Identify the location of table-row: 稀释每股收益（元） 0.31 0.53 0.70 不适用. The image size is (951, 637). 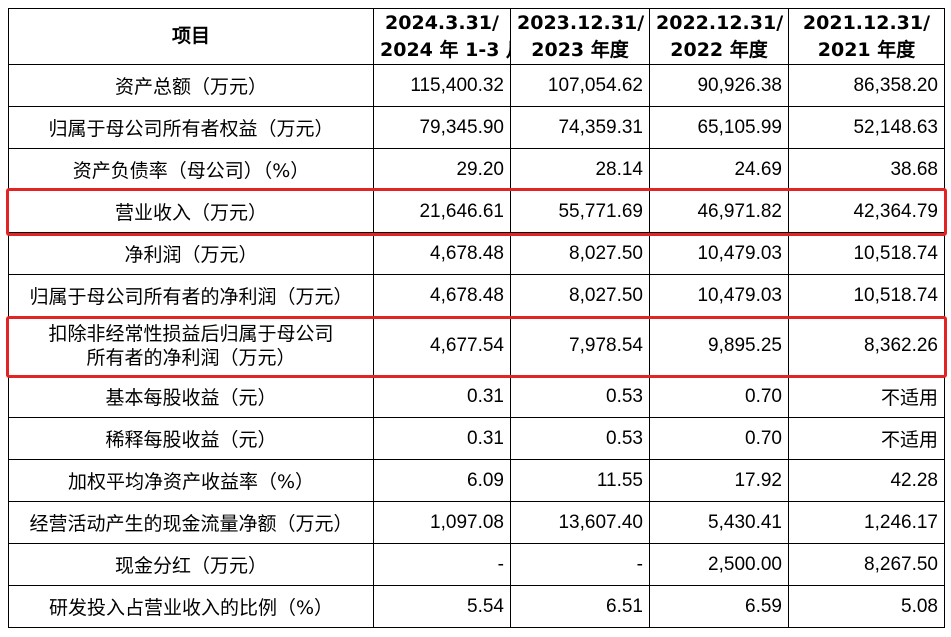
(476, 438).